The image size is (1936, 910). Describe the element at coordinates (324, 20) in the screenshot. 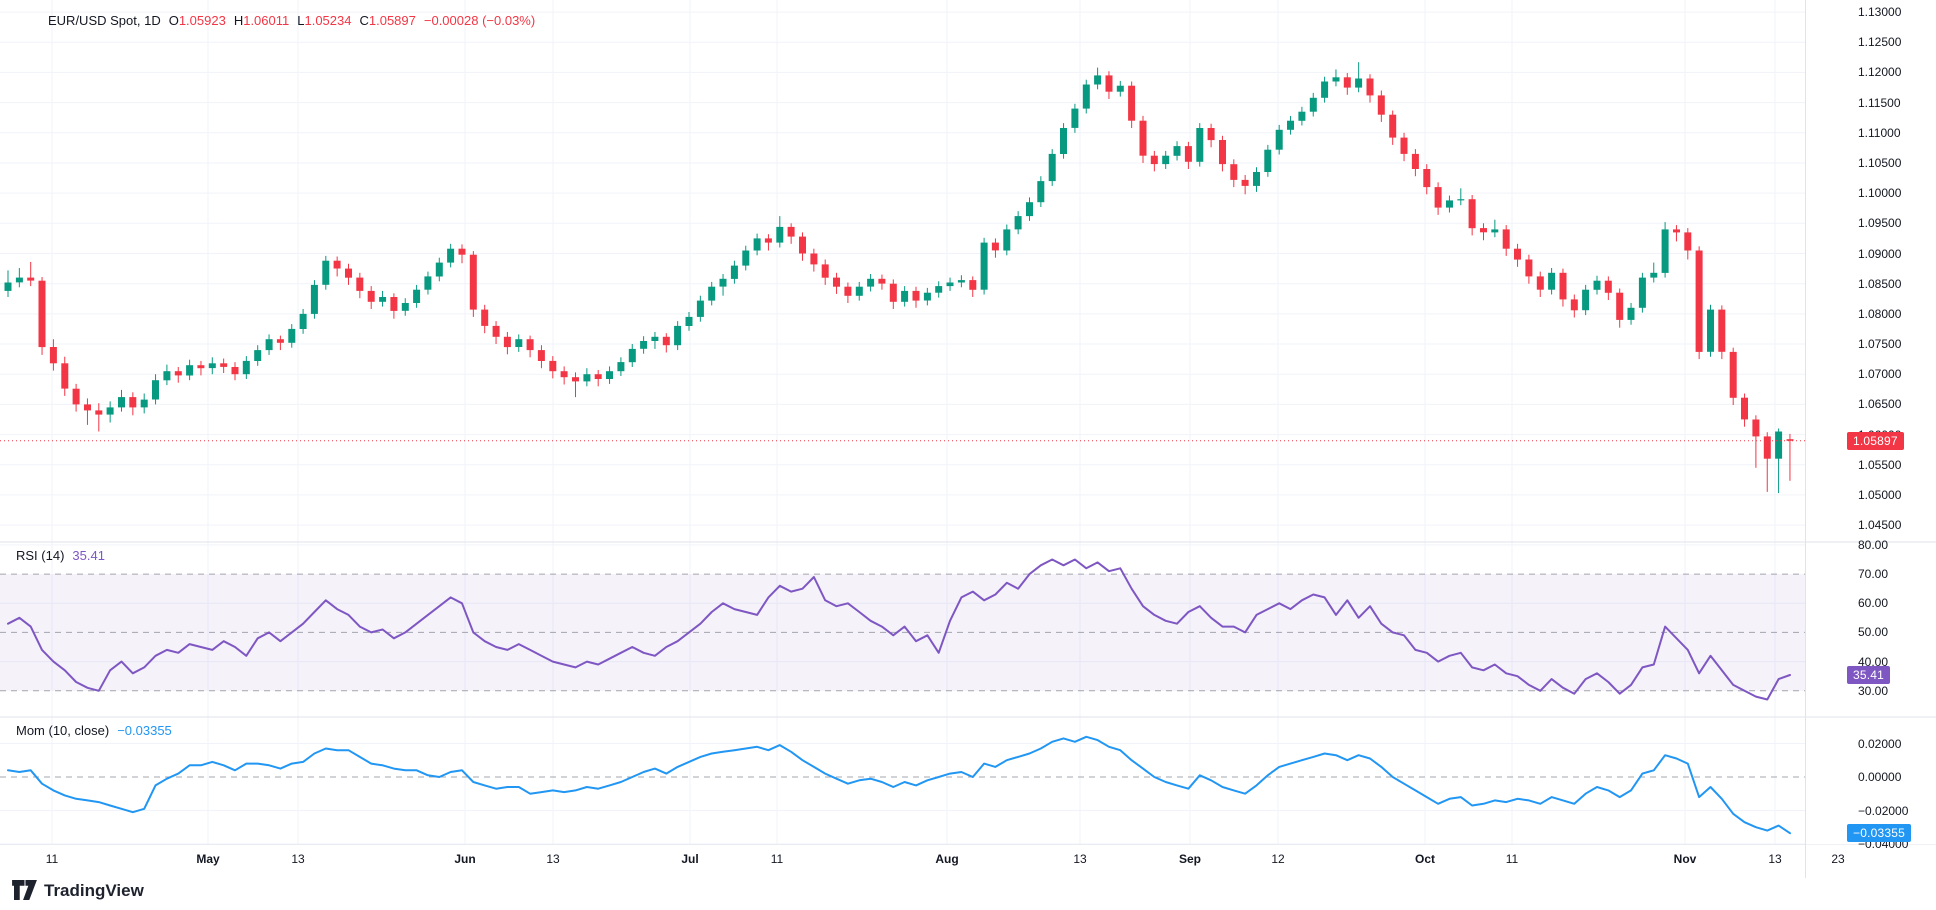

I see `ohlc-low: L1.05234` at that location.